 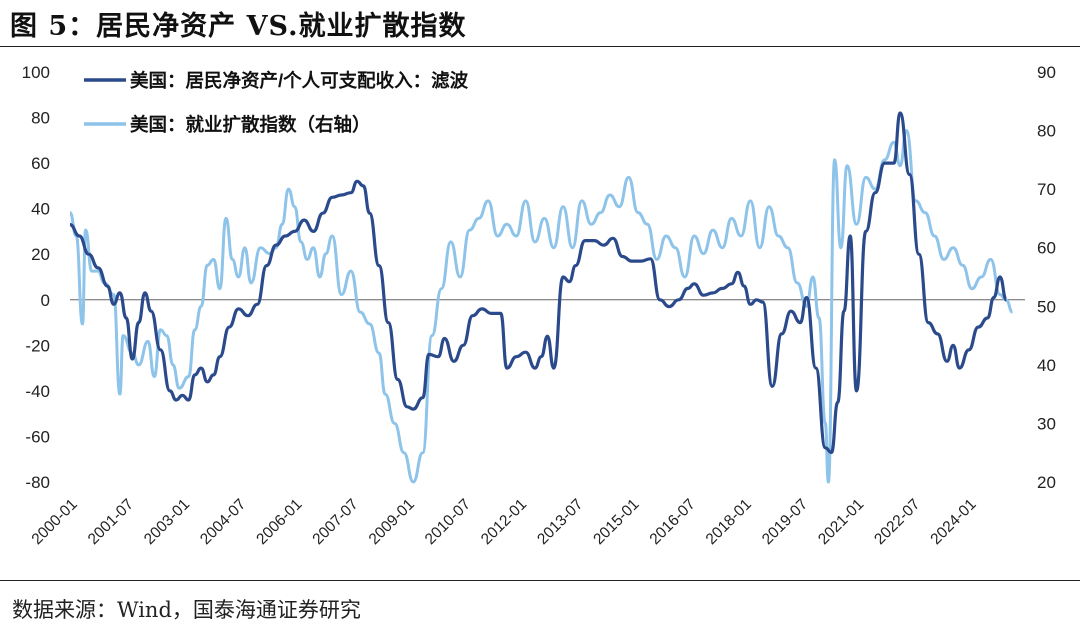 I want to click on x-tick-label: 2018-01, so click(x=729, y=522).